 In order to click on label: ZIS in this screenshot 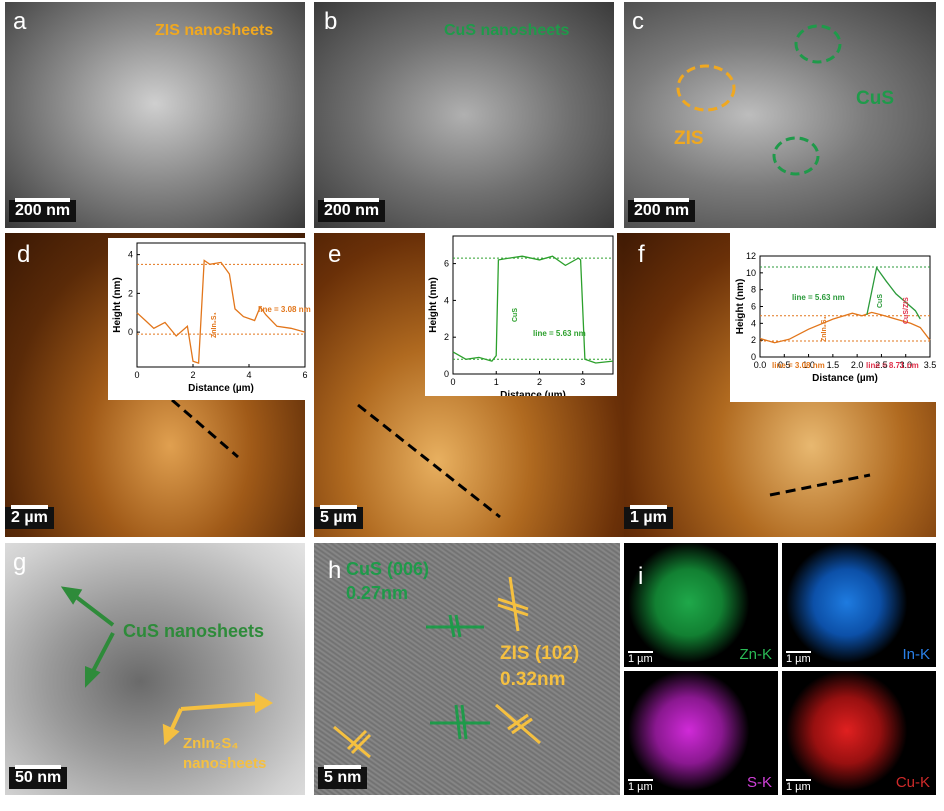, I will do `click(689, 138)`.